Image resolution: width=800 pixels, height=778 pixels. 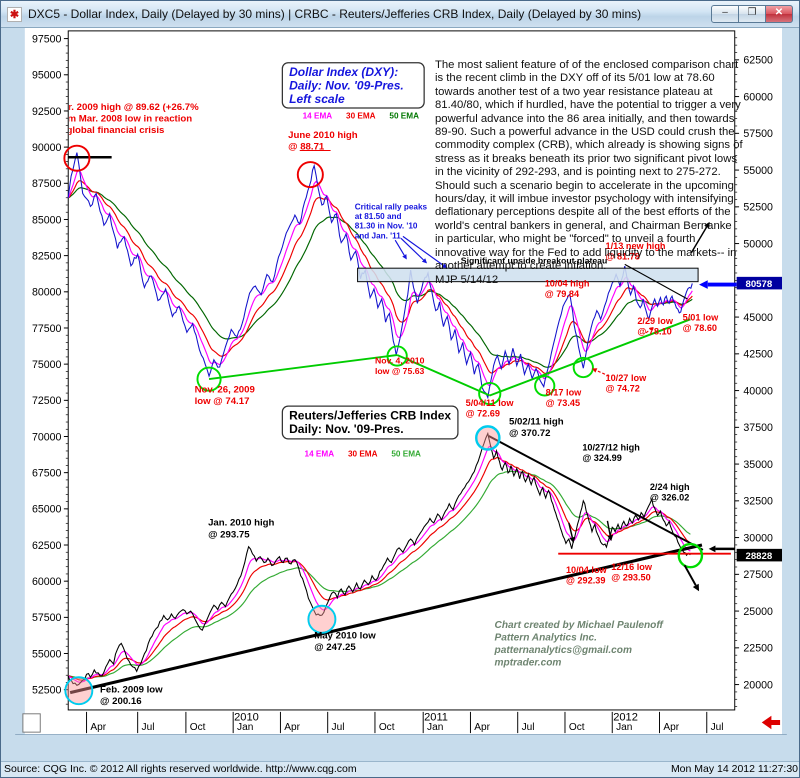 What do you see at coordinates (725, 14) in the screenshot?
I see `minimize-button: –` at bounding box center [725, 14].